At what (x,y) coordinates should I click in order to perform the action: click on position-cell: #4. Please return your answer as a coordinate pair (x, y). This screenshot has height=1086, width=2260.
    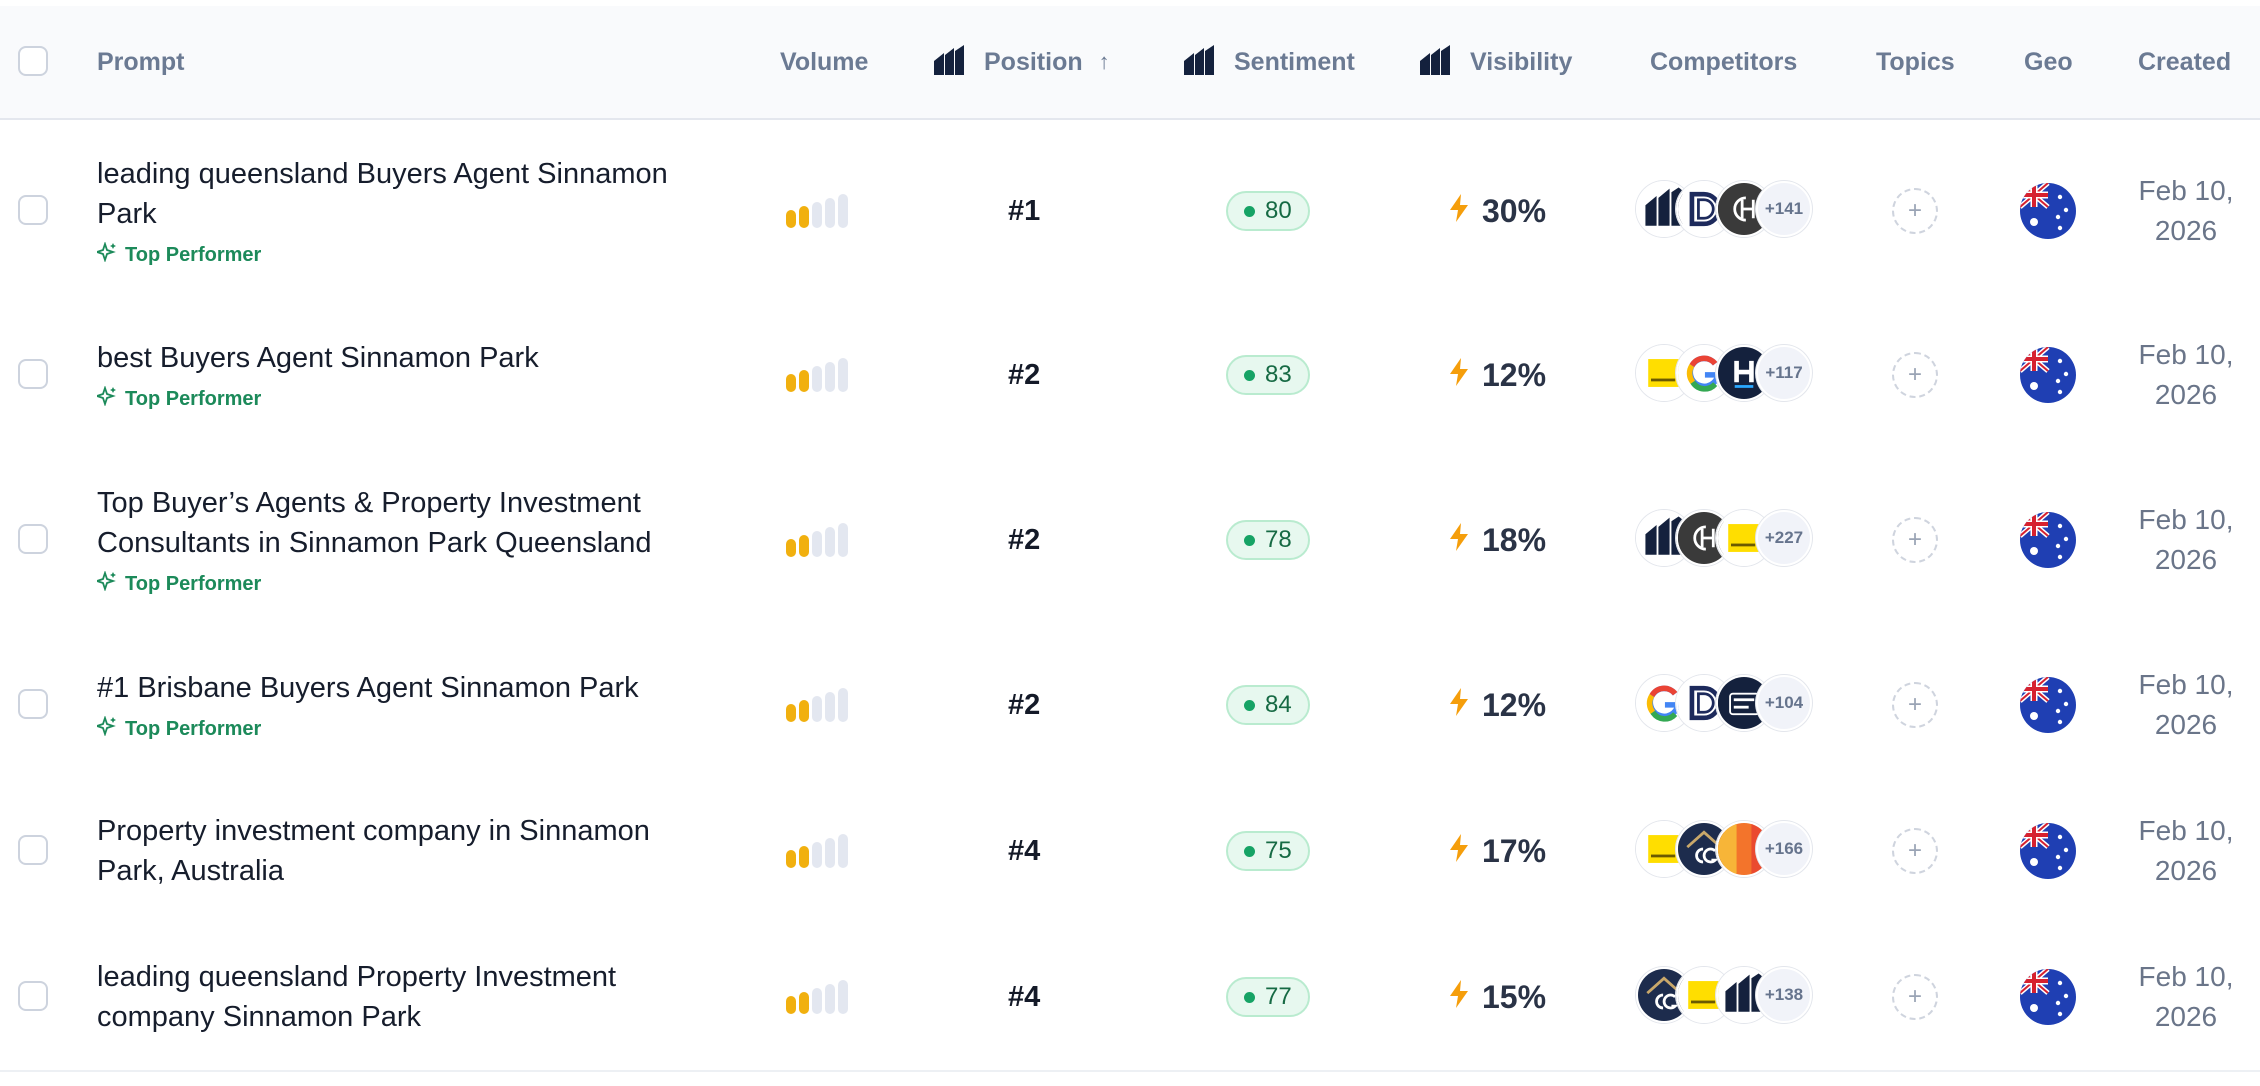
    Looking at the image, I should click on (1024, 851).